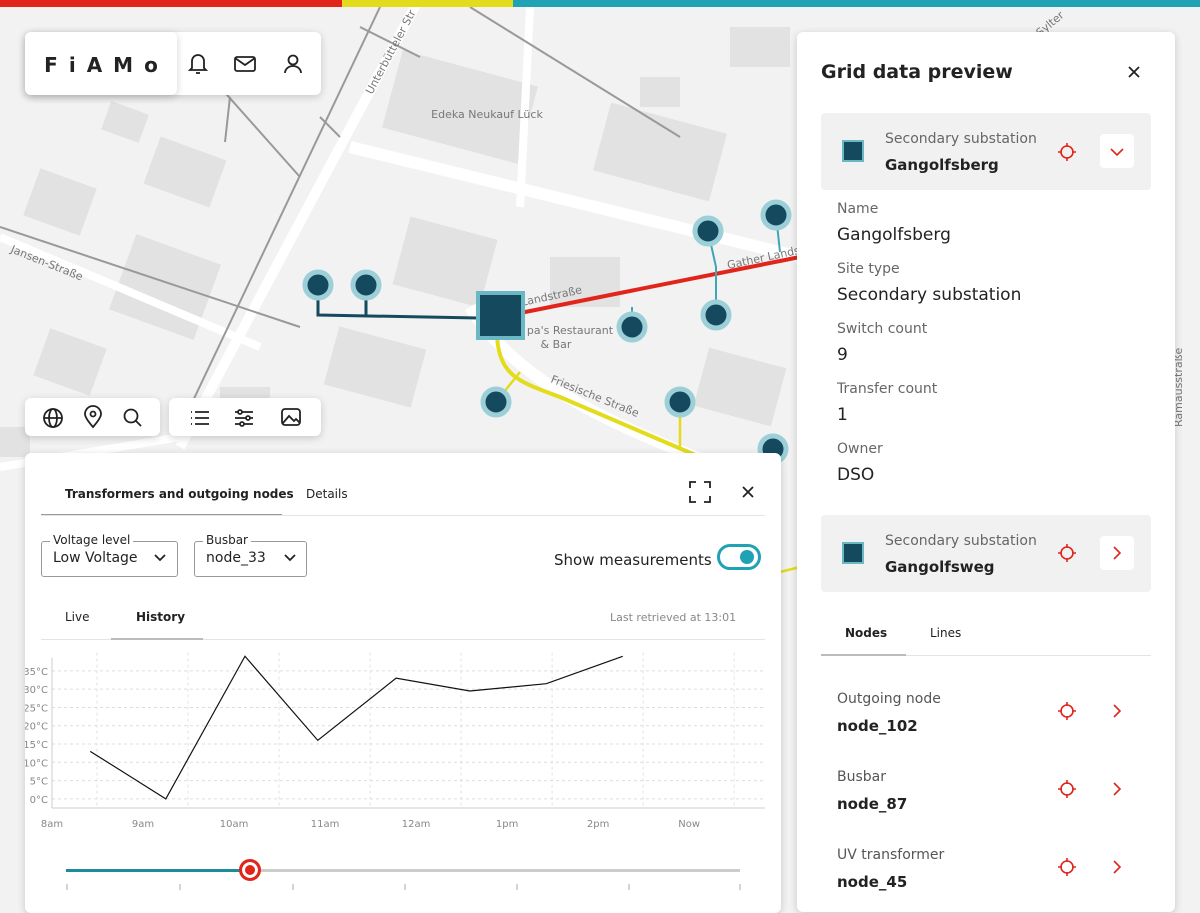 The height and width of the screenshot is (913, 1200). Describe the element at coordinates (739, 557) in the screenshot. I see `toggle` at that location.